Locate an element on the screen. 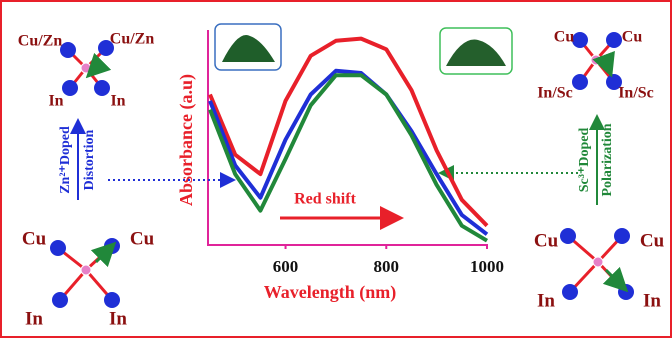  x-tick-label: 1000 is located at coordinates (487, 266).